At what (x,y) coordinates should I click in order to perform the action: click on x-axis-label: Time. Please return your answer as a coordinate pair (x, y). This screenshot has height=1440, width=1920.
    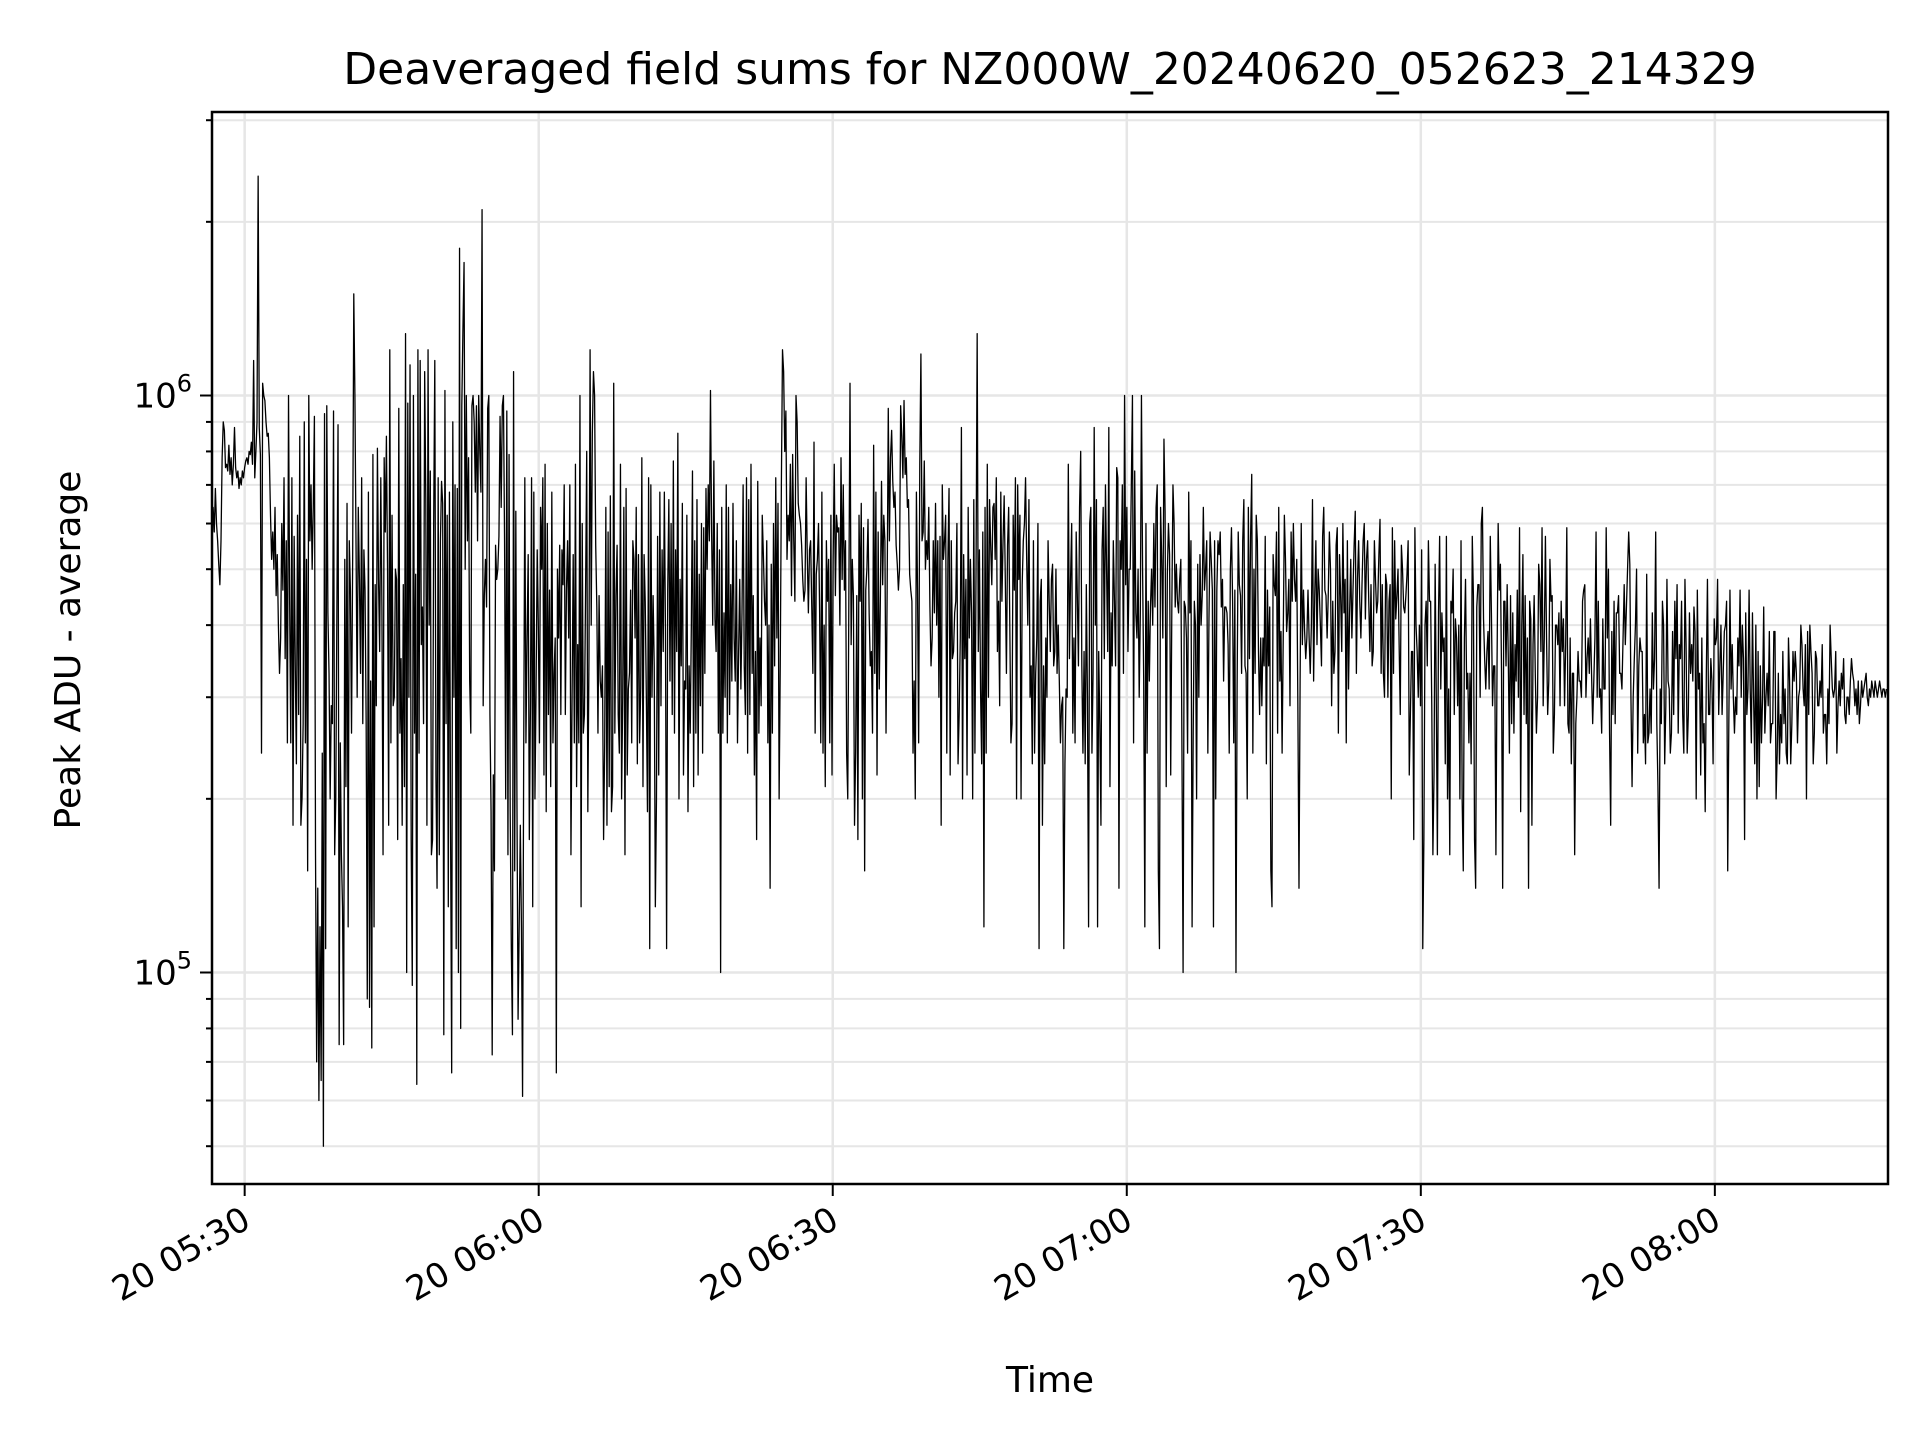
    Looking at the image, I should click on (1049, 1380).